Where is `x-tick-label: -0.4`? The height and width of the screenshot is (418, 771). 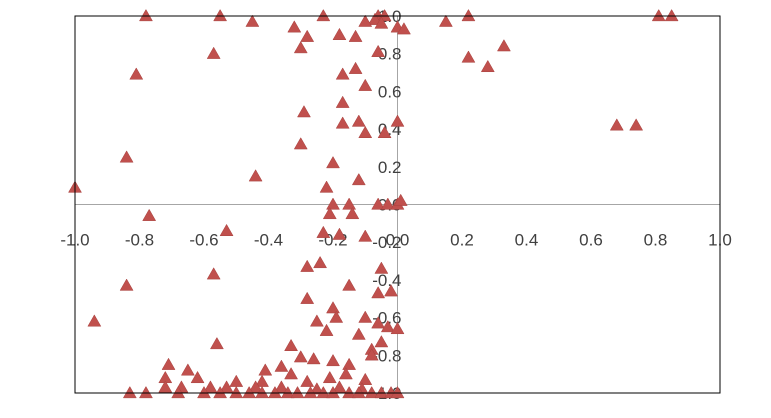
x-tick-label: -0.4 is located at coordinates (268, 240).